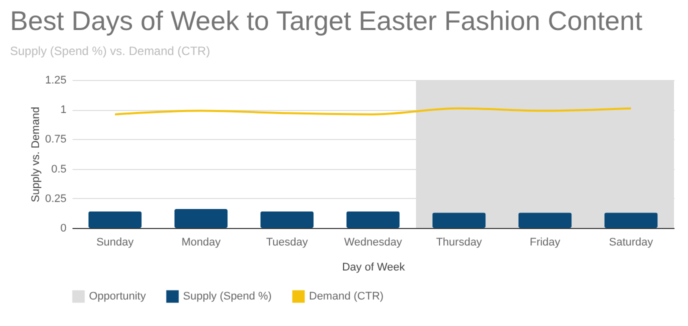  What do you see at coordinates (459, 242) in the screenshot?
I see `x-tick-label: Thursday` at bounding box center [459, 242].